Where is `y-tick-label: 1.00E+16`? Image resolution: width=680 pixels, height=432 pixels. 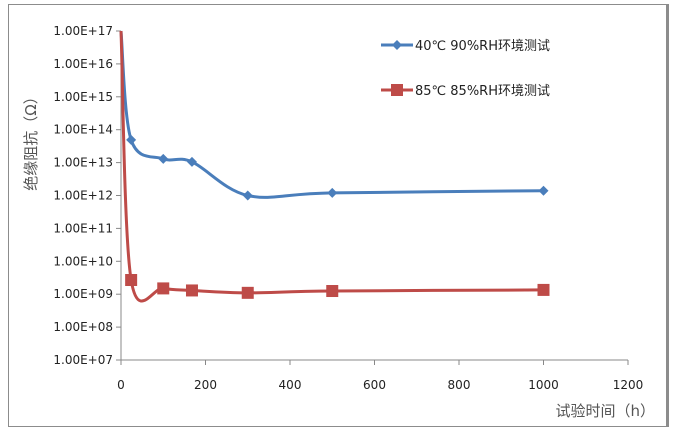 y-tick-label: 1.00E+16 is located at coordinates (83, 64).